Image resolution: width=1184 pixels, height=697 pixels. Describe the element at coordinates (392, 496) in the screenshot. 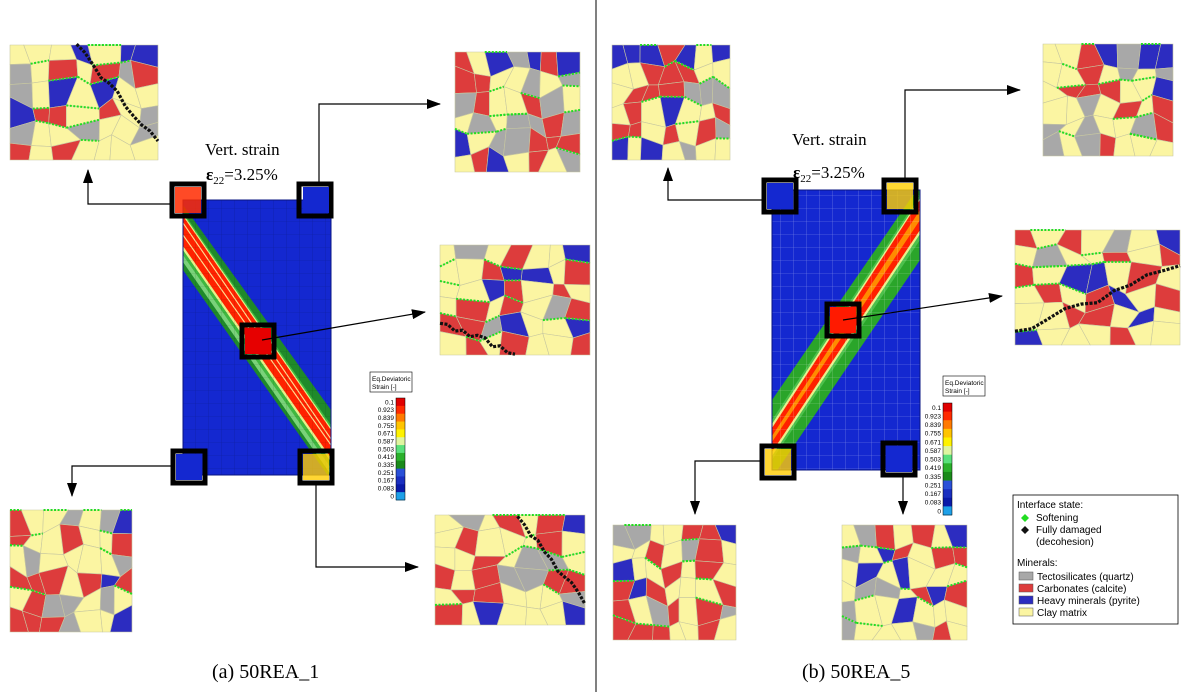

I see `colorbar-tick-label: 0` at that location.